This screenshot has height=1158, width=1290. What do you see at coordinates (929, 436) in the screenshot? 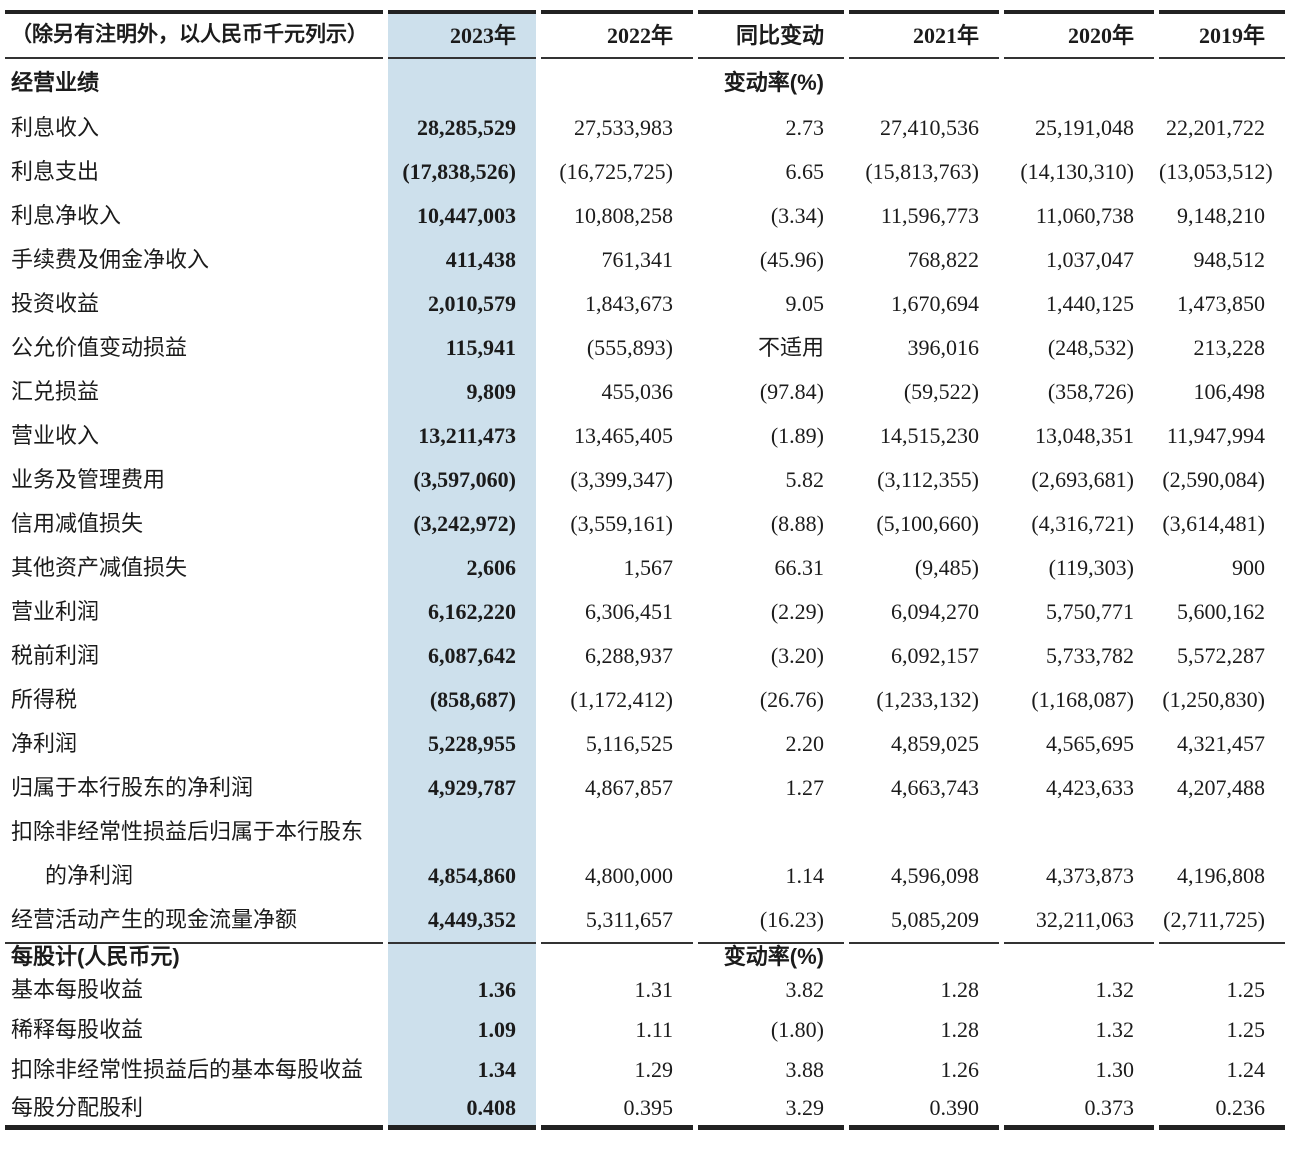
I see `cell-2021: 14,515,230` at bounding box center [929, 436].